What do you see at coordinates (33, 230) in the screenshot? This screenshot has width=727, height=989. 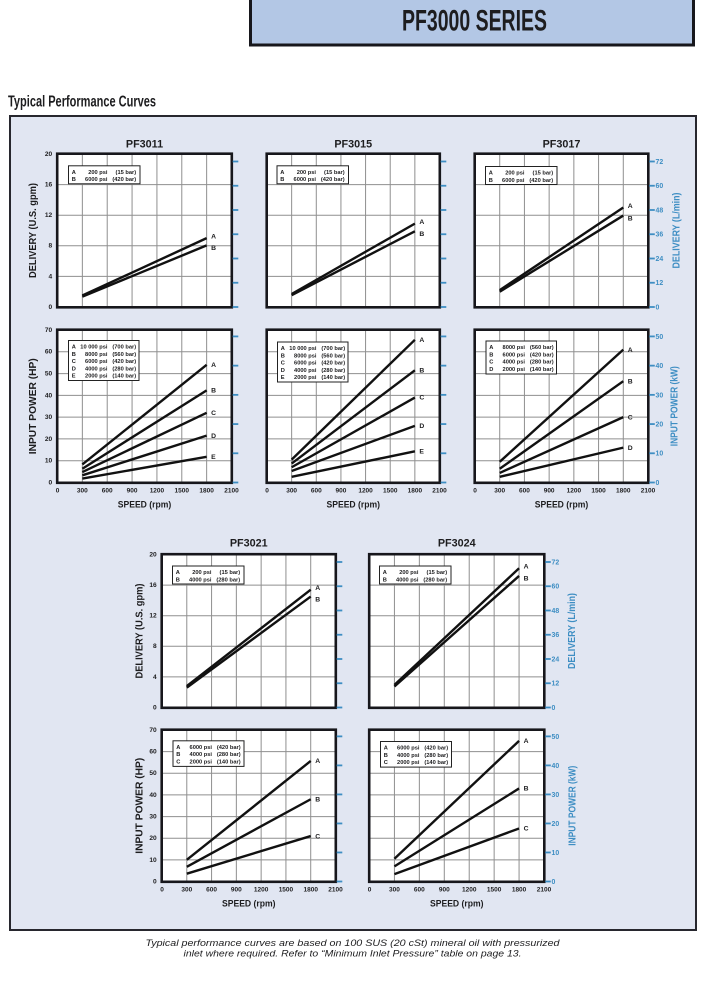 I see `svg-text: DELIVERY (U.S. gpm)` at bounding box center [33, 230].